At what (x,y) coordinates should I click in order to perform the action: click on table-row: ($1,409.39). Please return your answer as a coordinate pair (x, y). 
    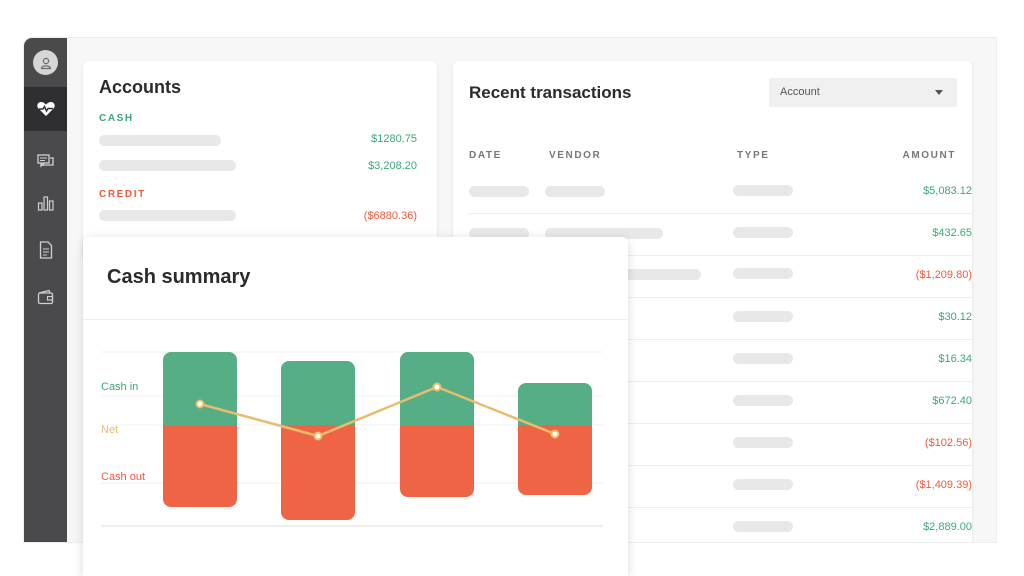
    Looking at the image, I should click on (720, 486).